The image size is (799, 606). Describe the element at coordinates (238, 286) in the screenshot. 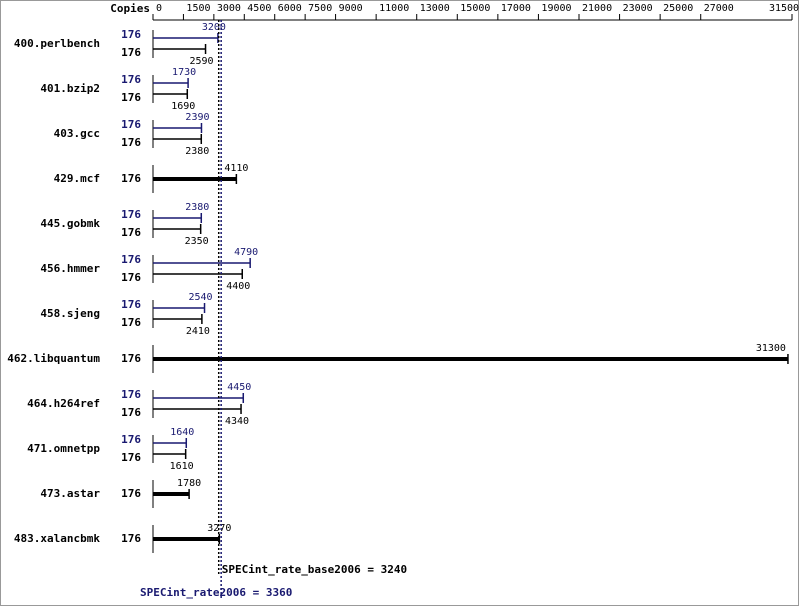

I see `value-label: 4400` at that location.